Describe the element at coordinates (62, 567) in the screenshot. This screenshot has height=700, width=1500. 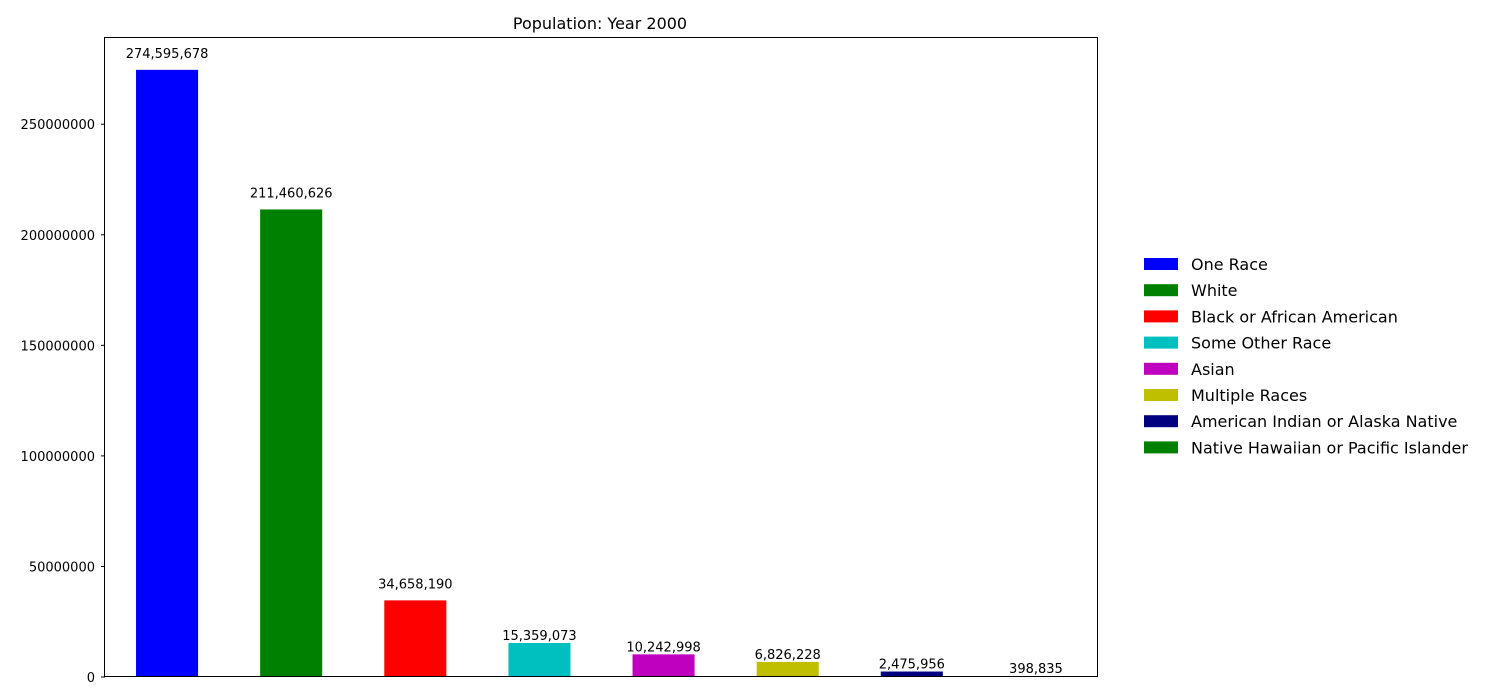
I see `y-tick-label: 50000000` at that location.